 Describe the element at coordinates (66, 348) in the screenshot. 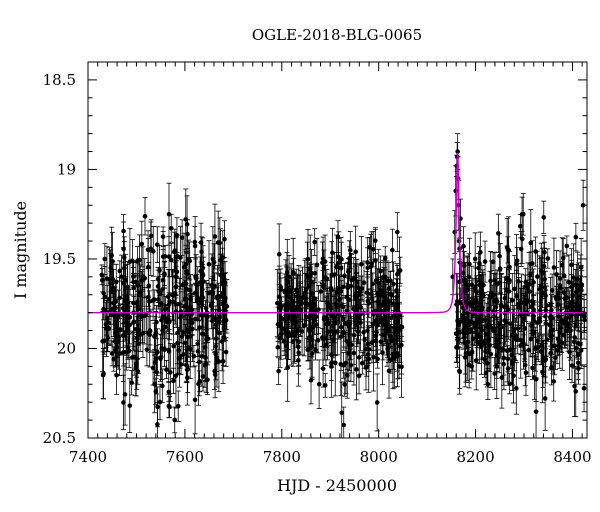

I see `y-tick-label: 20` at that location.